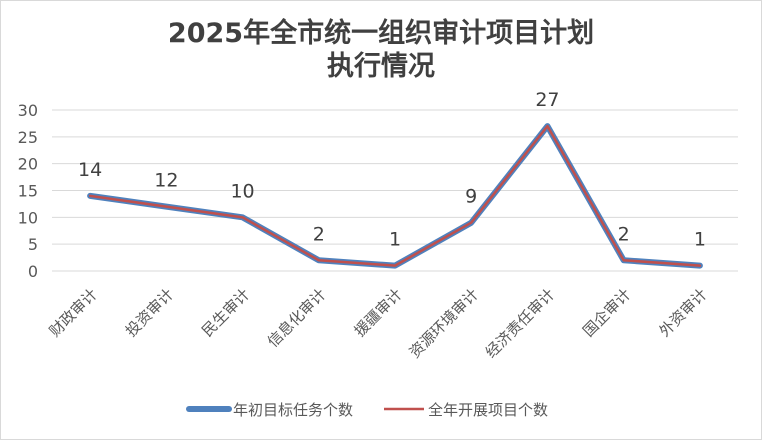 This screenshot has width=762, height=440. What do you see at coordinates (33, 244) in the screenshot?
I see `y-tick-label: 5` at bounding box center [33, 244].